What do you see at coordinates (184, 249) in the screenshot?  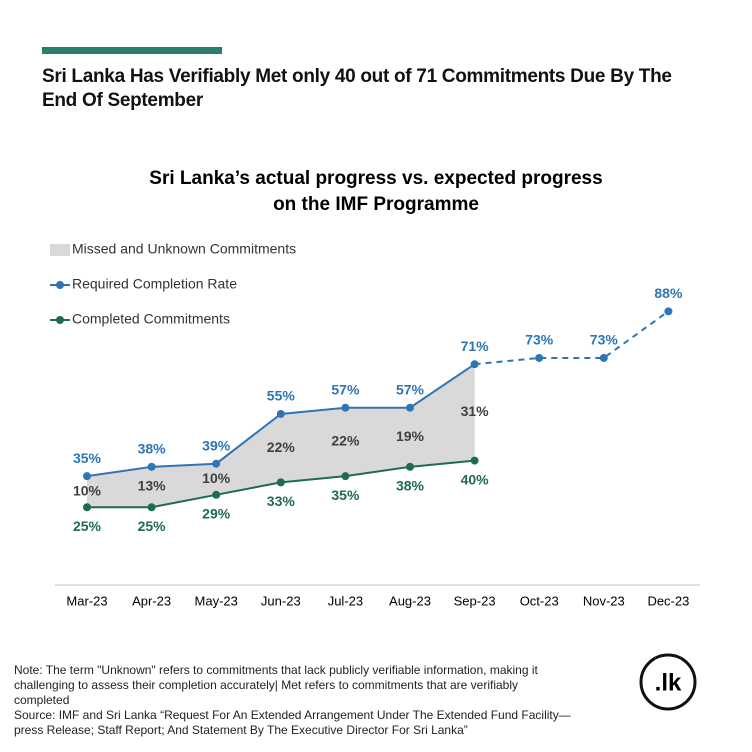 I see `legend-label: Missed and Unknown Commitments` at bounding box center [184, 249].